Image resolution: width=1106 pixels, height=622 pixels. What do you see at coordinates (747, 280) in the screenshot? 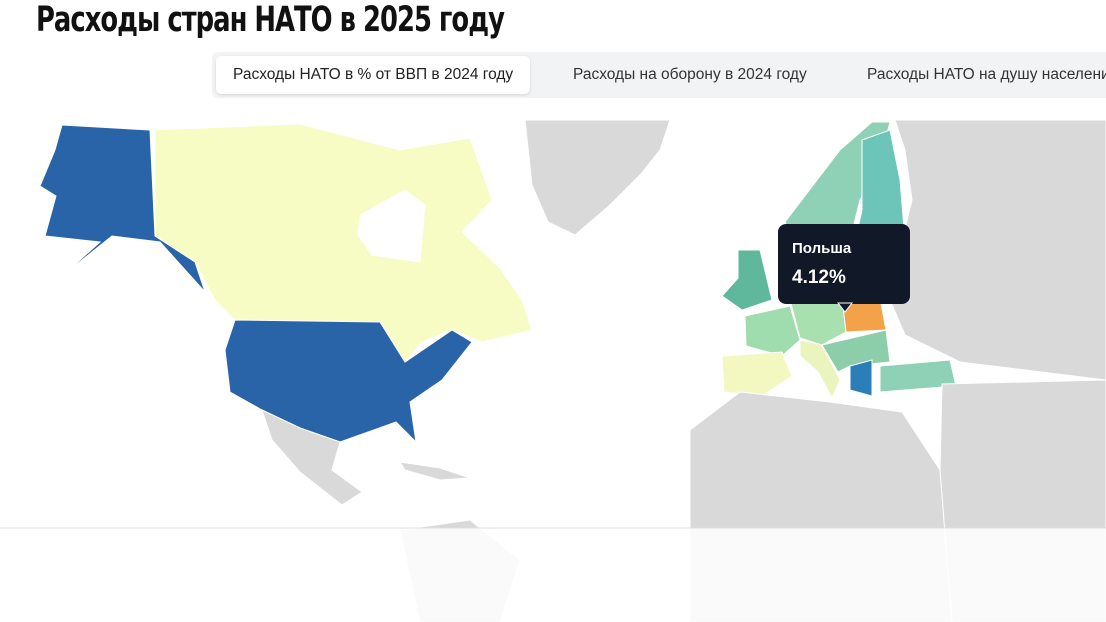
I see `uk` at bounding box center [747, 280].